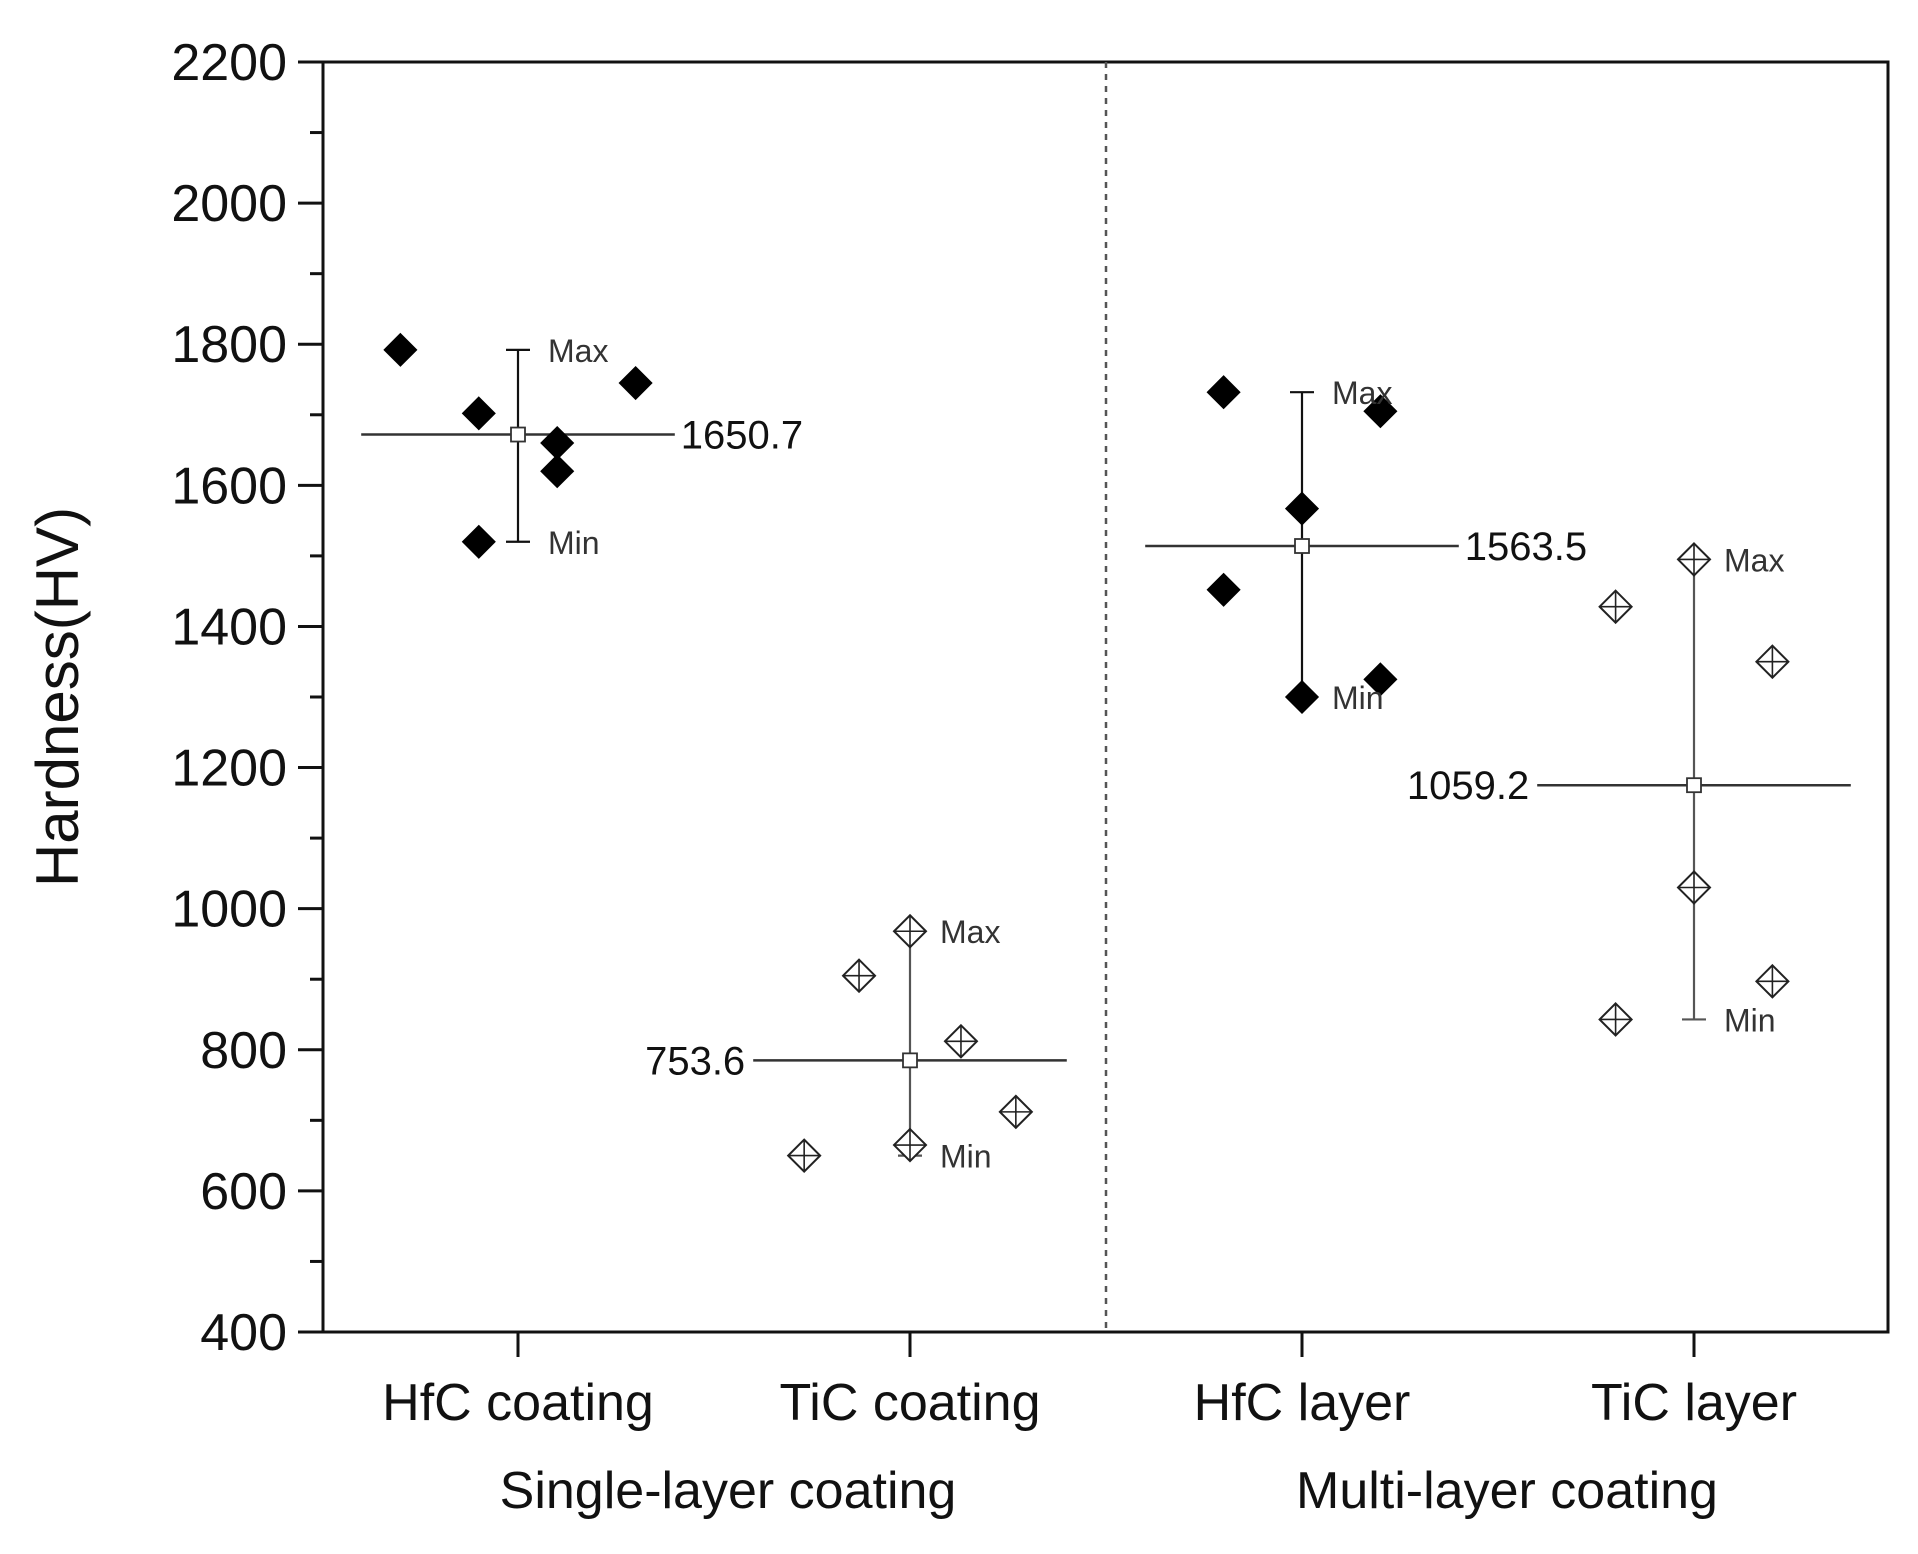  What do you see at coordinates (247, 698) in the screenshot?
I see `y-axis: 400 600 800 1000 1200 1400 1600 1800 2000 2200` at bounding box center [247, 698].